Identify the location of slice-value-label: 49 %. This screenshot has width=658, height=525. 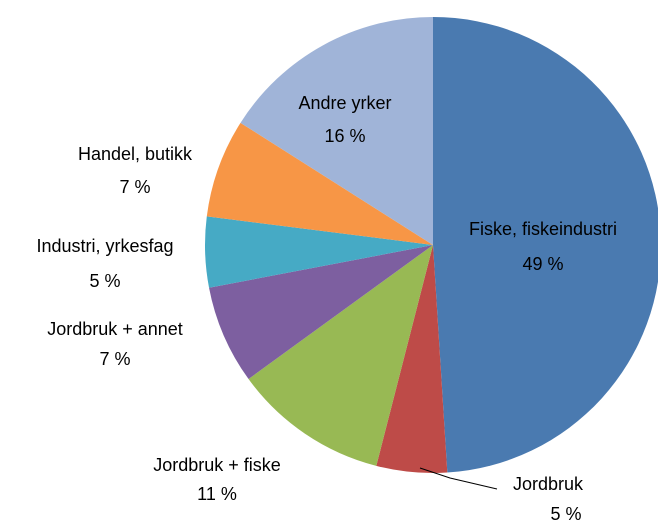
(542, 264).